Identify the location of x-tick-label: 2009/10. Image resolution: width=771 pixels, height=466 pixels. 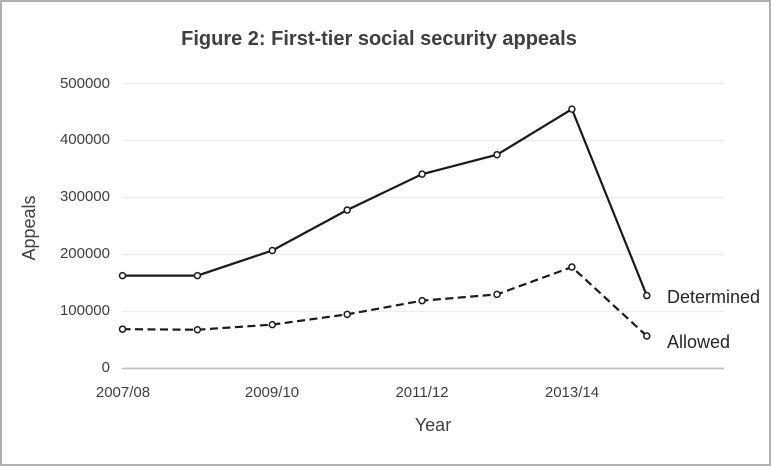
(272, 392).